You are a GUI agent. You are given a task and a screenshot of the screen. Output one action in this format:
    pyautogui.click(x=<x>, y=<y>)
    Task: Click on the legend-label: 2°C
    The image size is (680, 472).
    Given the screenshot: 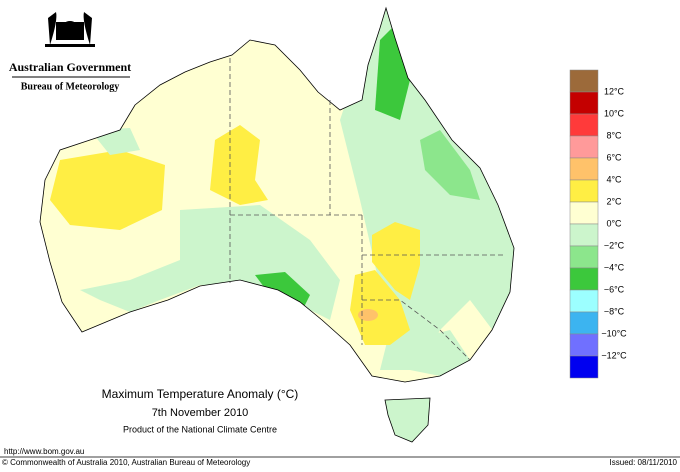 What is the action you would take?
    pyautogui.click(x=614, y=201)
    